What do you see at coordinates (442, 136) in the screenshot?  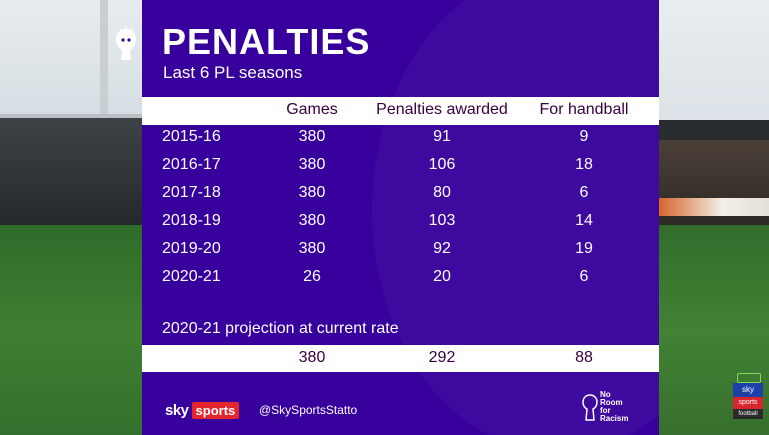 I see `penalties-cell: 91` at bounding box center [442, 136].